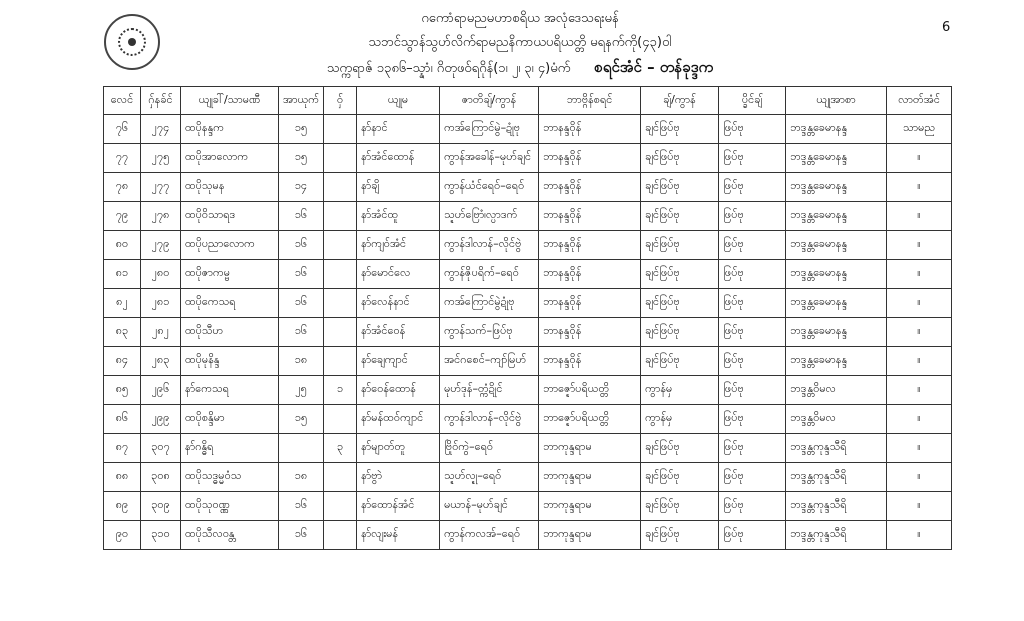 This screenshot has width=1024, height=621. Describe the element at coordinates (229, 274) in the screenshot. I see `cell-monk-name: ထပိုဇာကမ္ဗ` at that location.